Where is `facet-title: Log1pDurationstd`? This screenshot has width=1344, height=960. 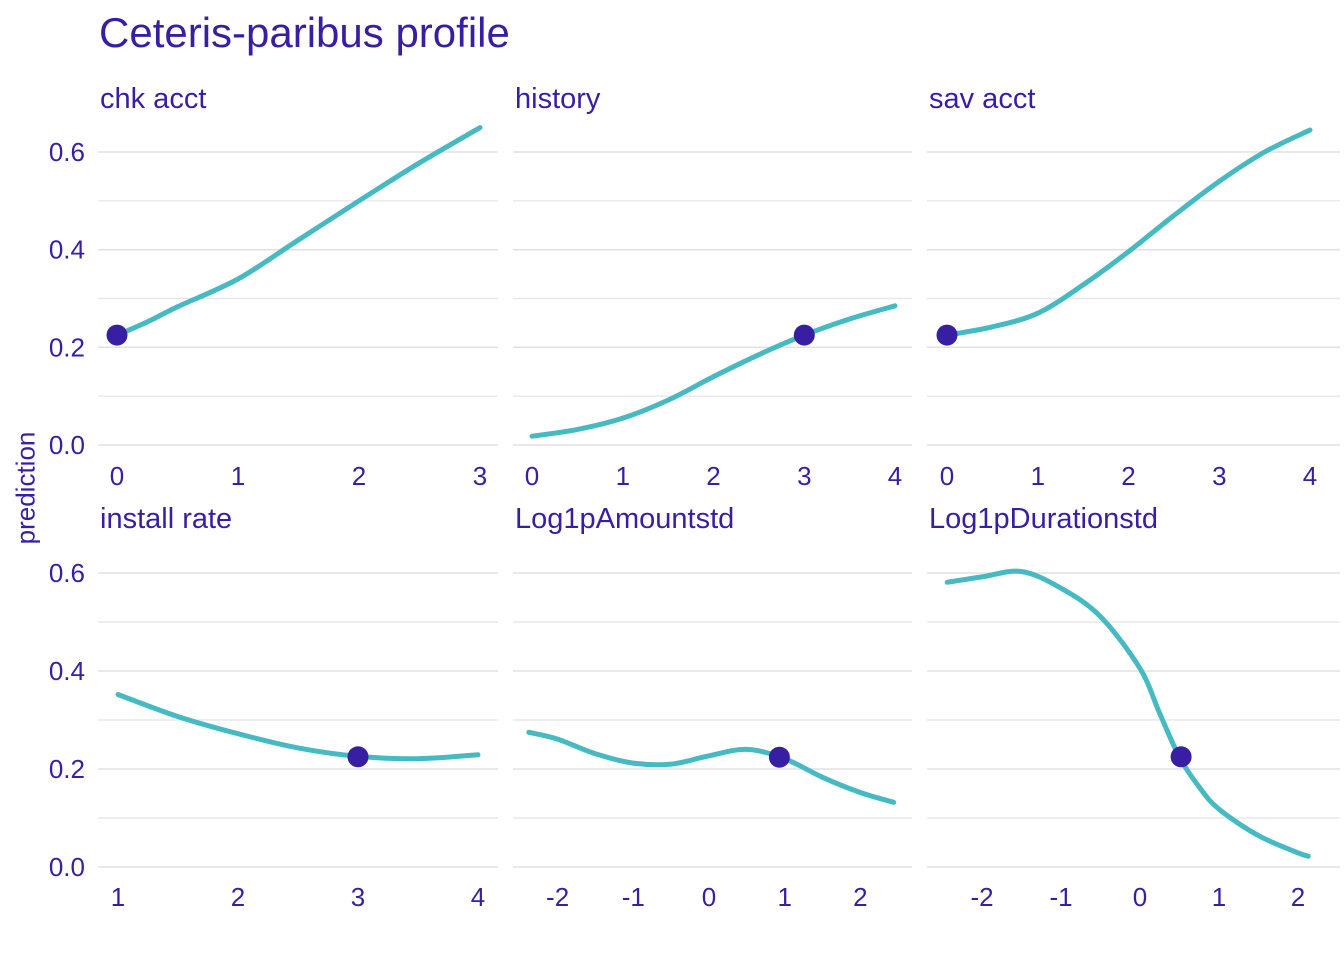 facet-title: Log1pDurationstd is located at coordinates (1043, 519).